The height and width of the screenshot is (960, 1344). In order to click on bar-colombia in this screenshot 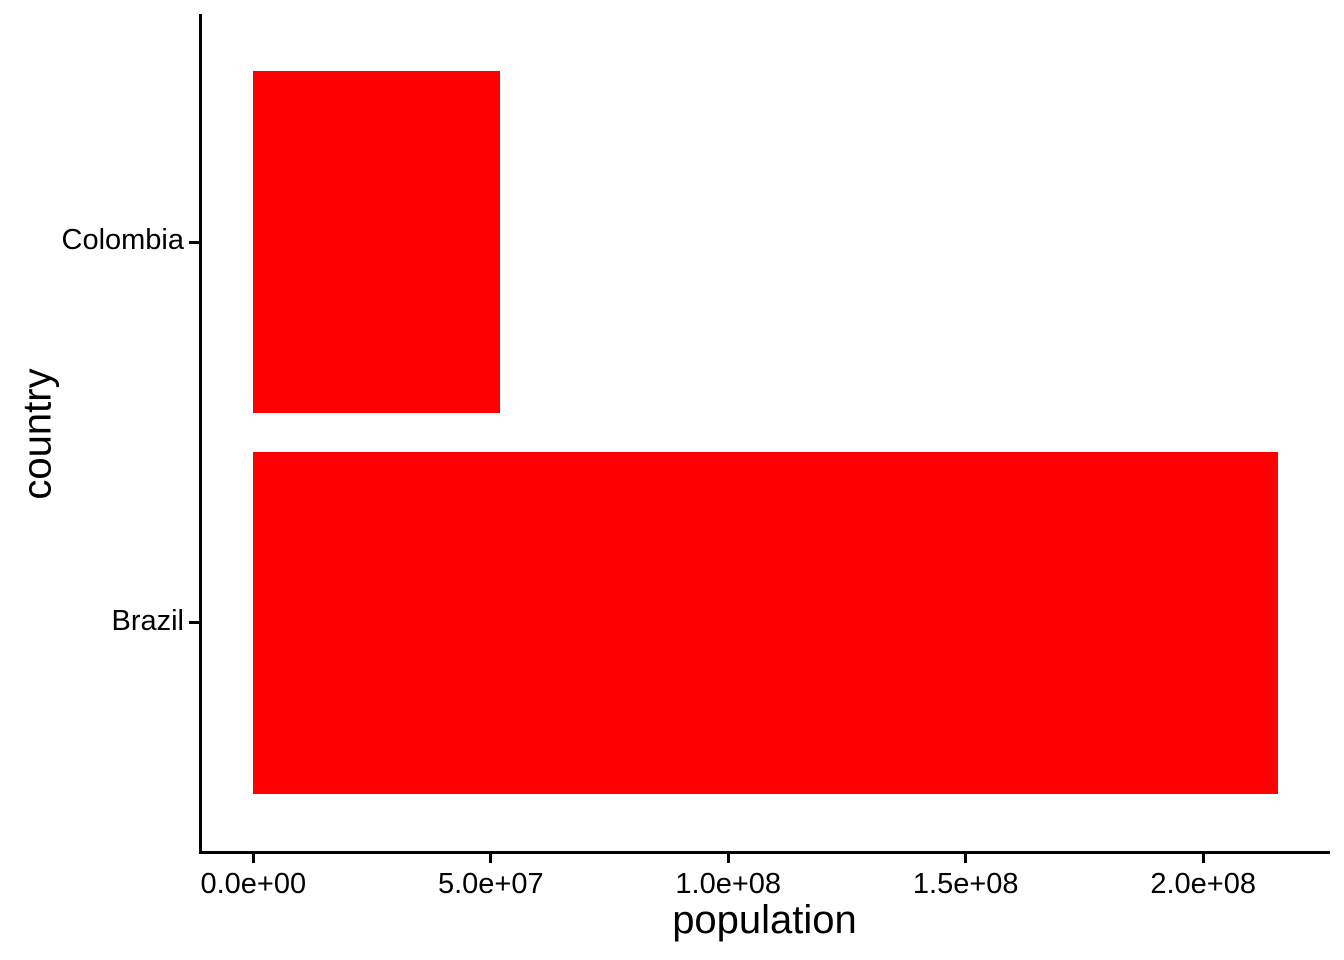, I will do `click(376, 242)`.